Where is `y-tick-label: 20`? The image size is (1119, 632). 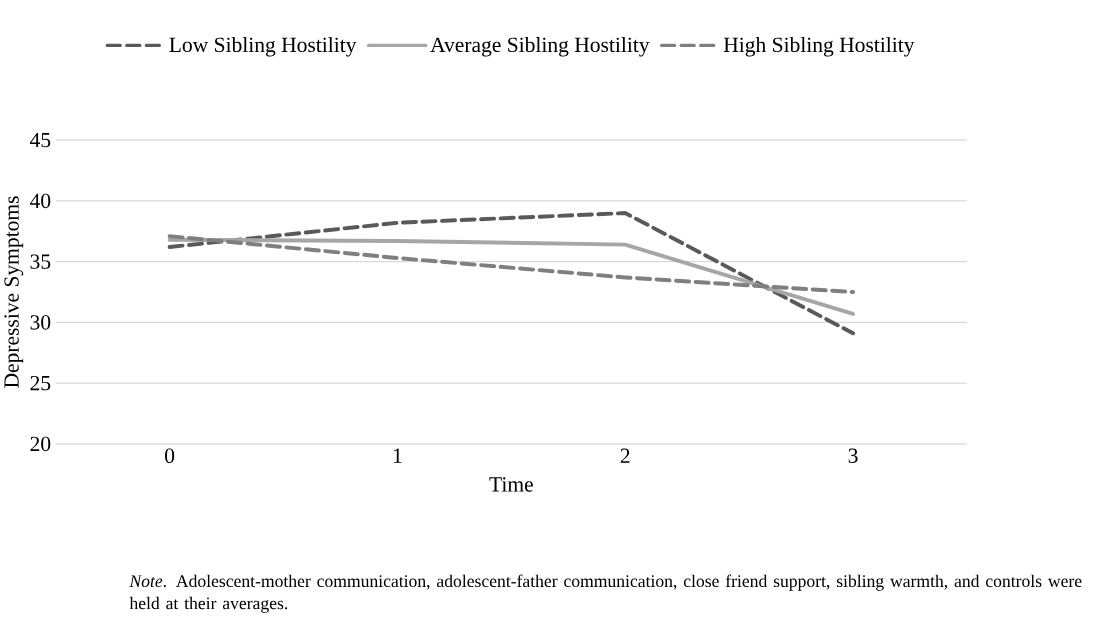 y-tick-label: 20 is located at coordinates (40, 444).